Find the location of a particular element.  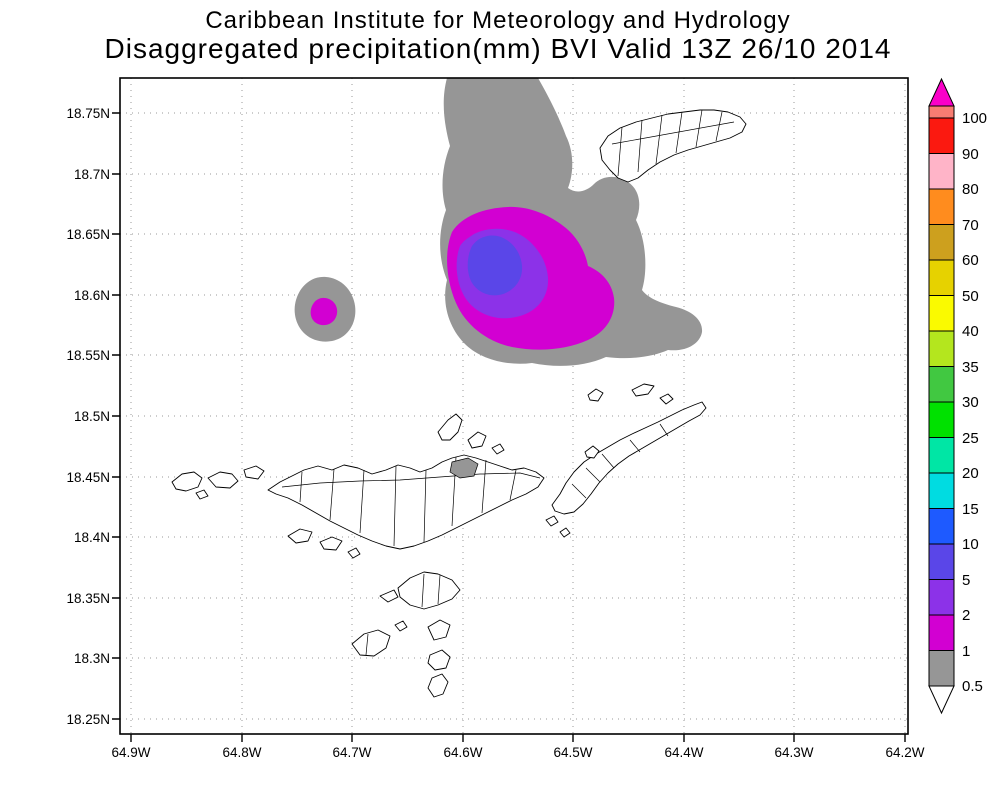

x-tick-label: 64.4W is located at coordinates (683, 752).